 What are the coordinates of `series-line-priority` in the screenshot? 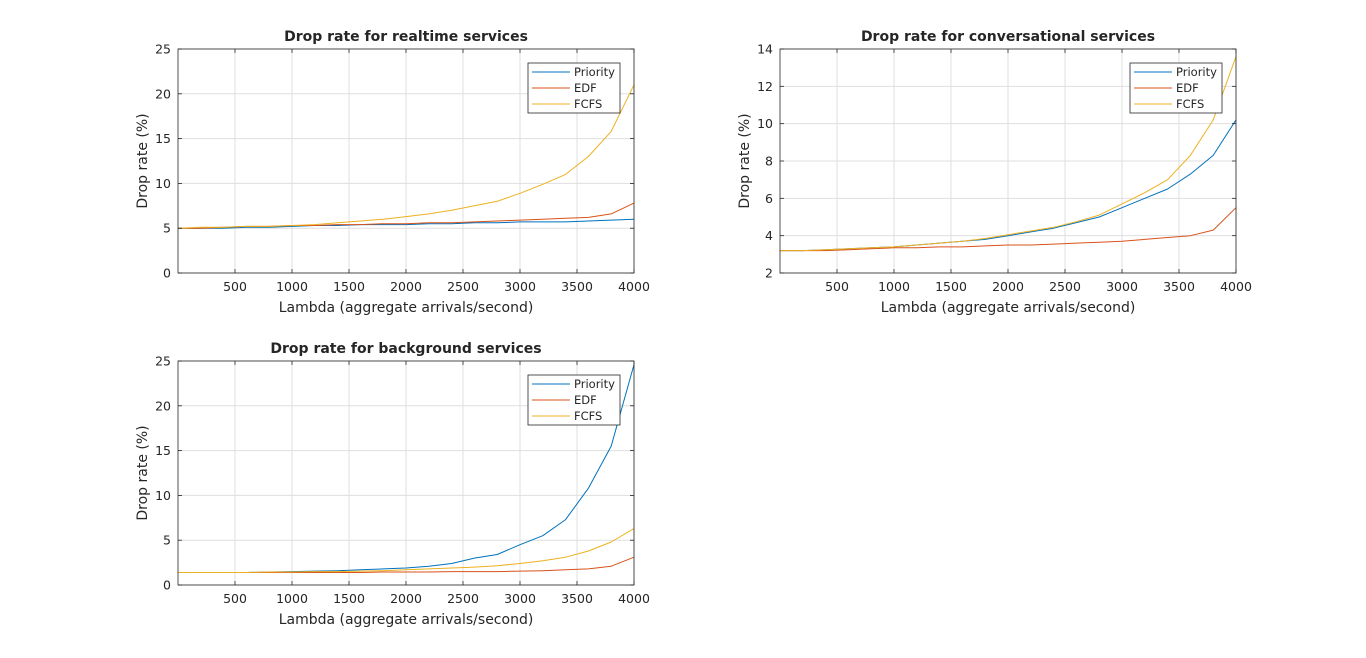 It's located at (406, 223).